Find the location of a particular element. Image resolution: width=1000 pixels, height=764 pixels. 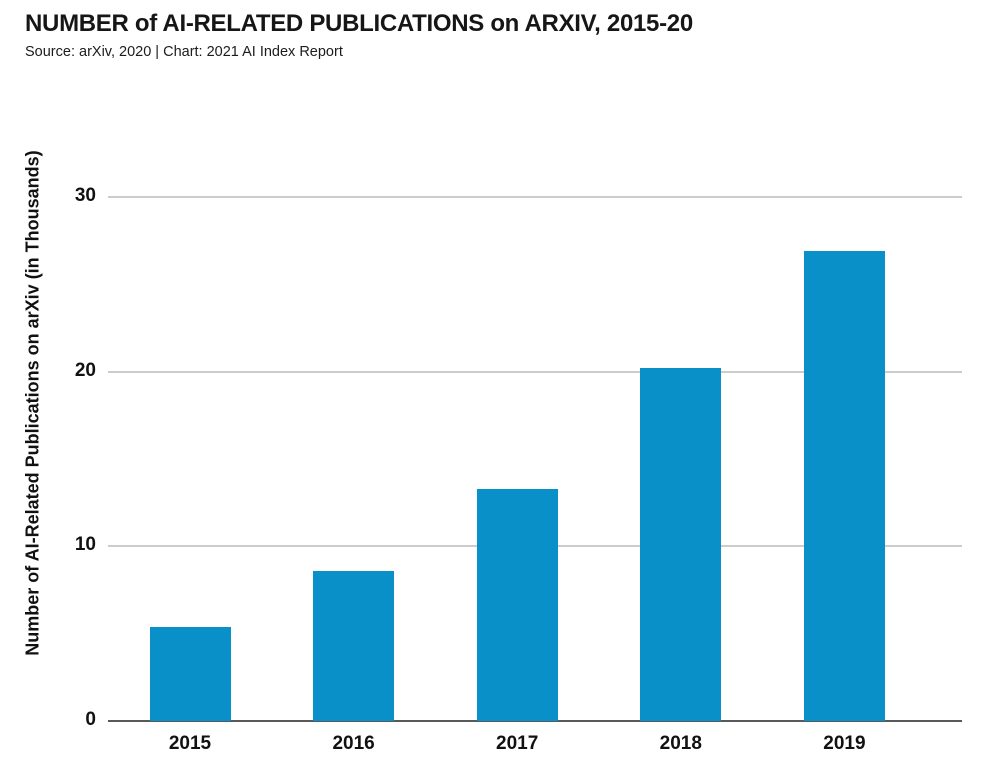

x-tick-label: 2017 is located at coordinates (517, 743).